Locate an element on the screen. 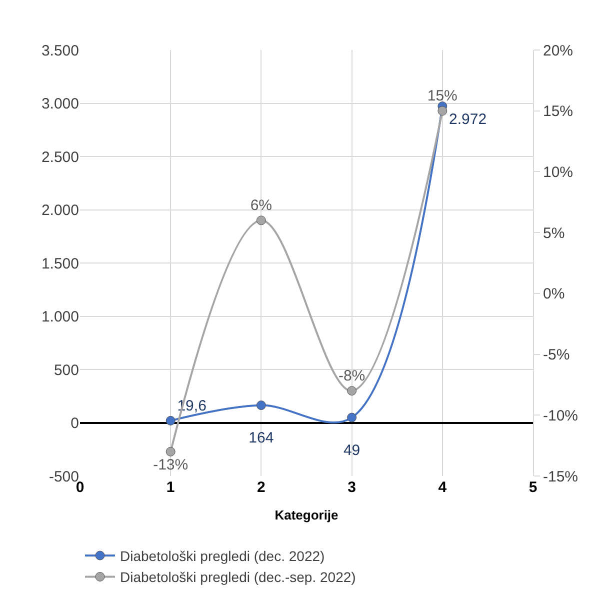 The image size is (608, 606). y2-tick-label: -15% is located at coordinates (560, 477).